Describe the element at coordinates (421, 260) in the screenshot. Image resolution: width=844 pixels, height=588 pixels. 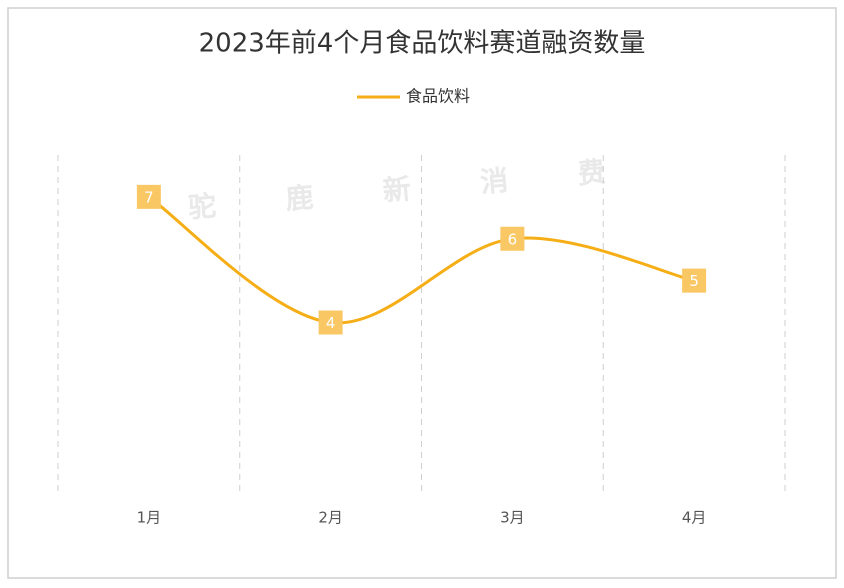
I see `line` at that location.